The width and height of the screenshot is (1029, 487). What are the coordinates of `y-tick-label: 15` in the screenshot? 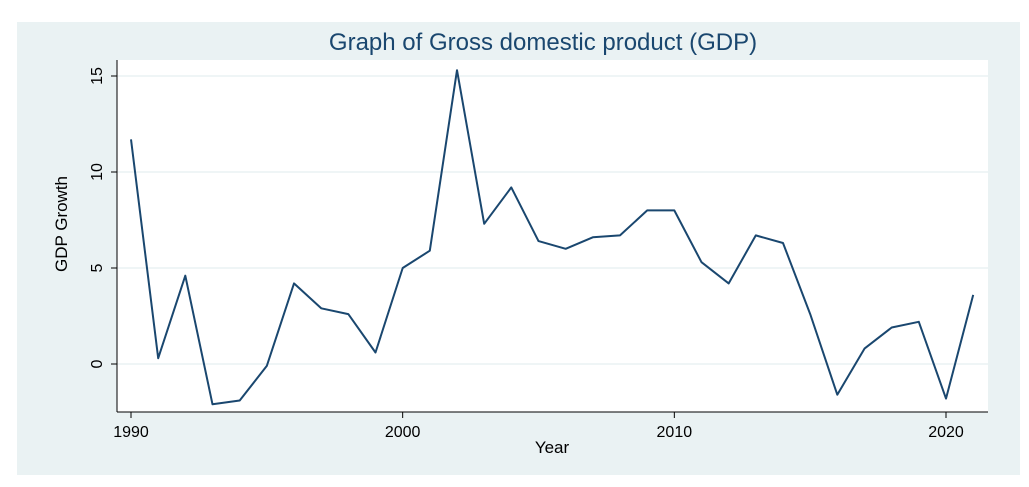 It's located at (97, 76).